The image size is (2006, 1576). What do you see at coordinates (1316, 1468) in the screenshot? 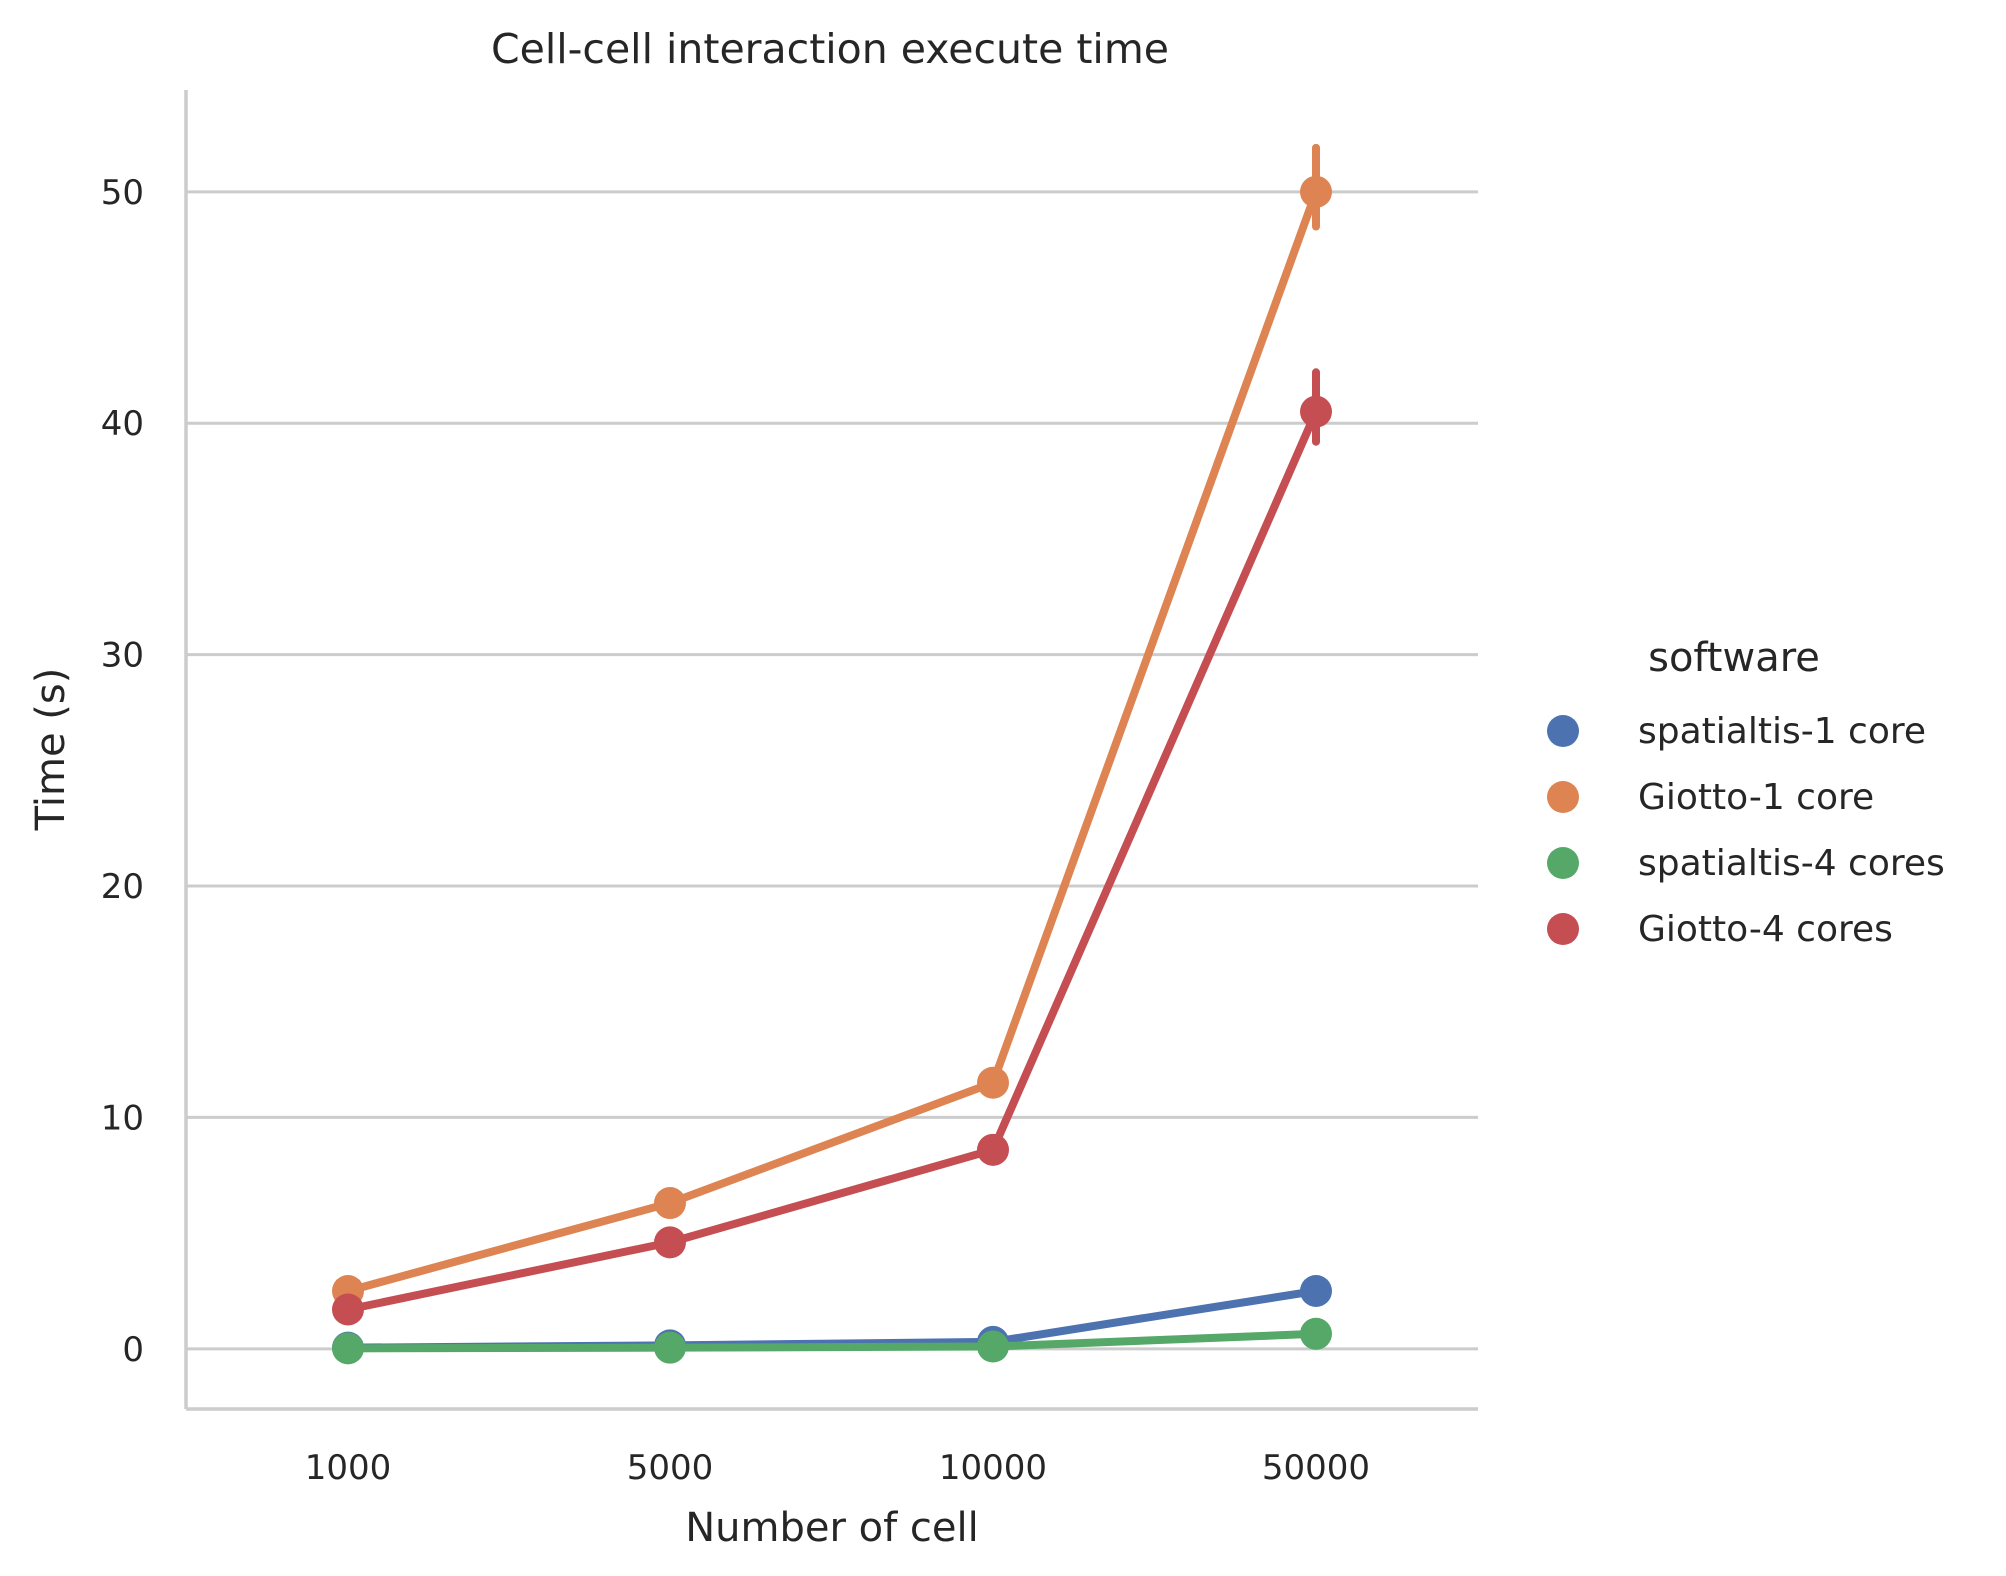
I see `x-tick-label: 50000` at bounding box center [1316, 1468].